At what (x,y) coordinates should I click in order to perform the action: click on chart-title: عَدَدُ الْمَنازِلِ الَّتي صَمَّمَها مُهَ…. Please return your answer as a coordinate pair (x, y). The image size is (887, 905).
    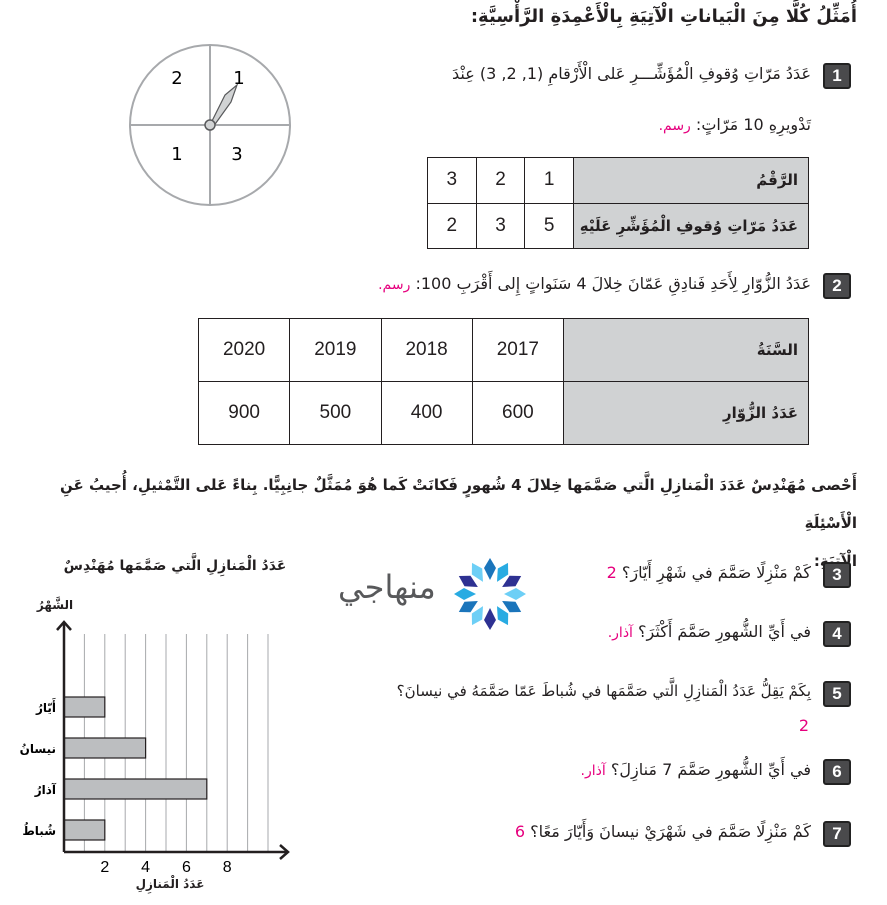
    Looking at the image, I should click on (175, 566).